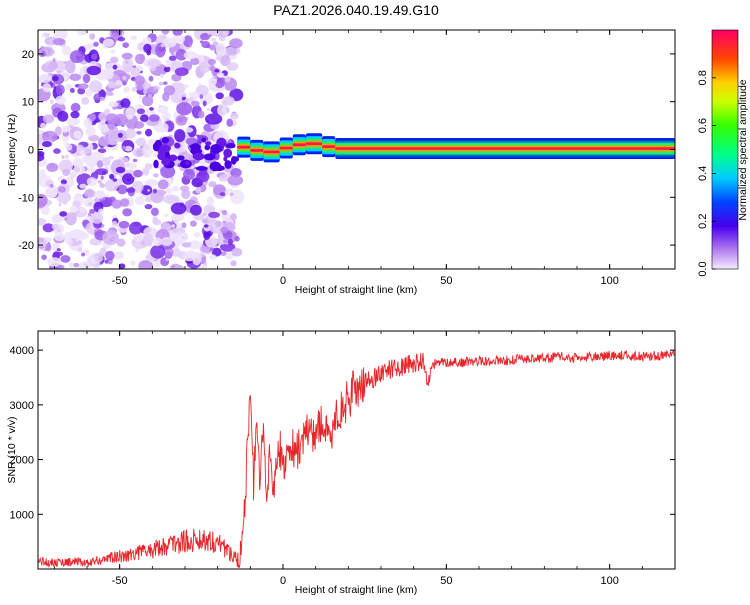 The image size is (750, 605). I want to click on snr-y-axis-label: SNR (10 * v/v), so click(12, 449).